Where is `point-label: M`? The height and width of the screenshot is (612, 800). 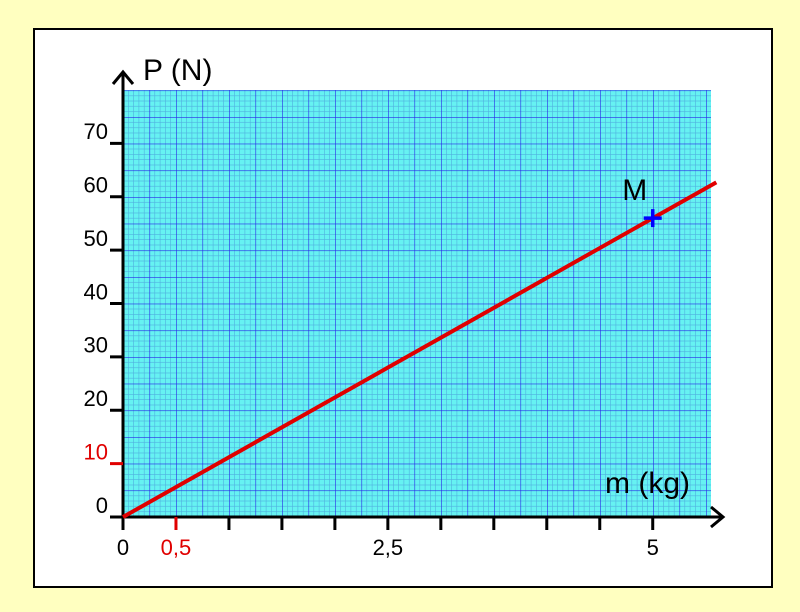 point-label: M is located at coordinates (634, 190).